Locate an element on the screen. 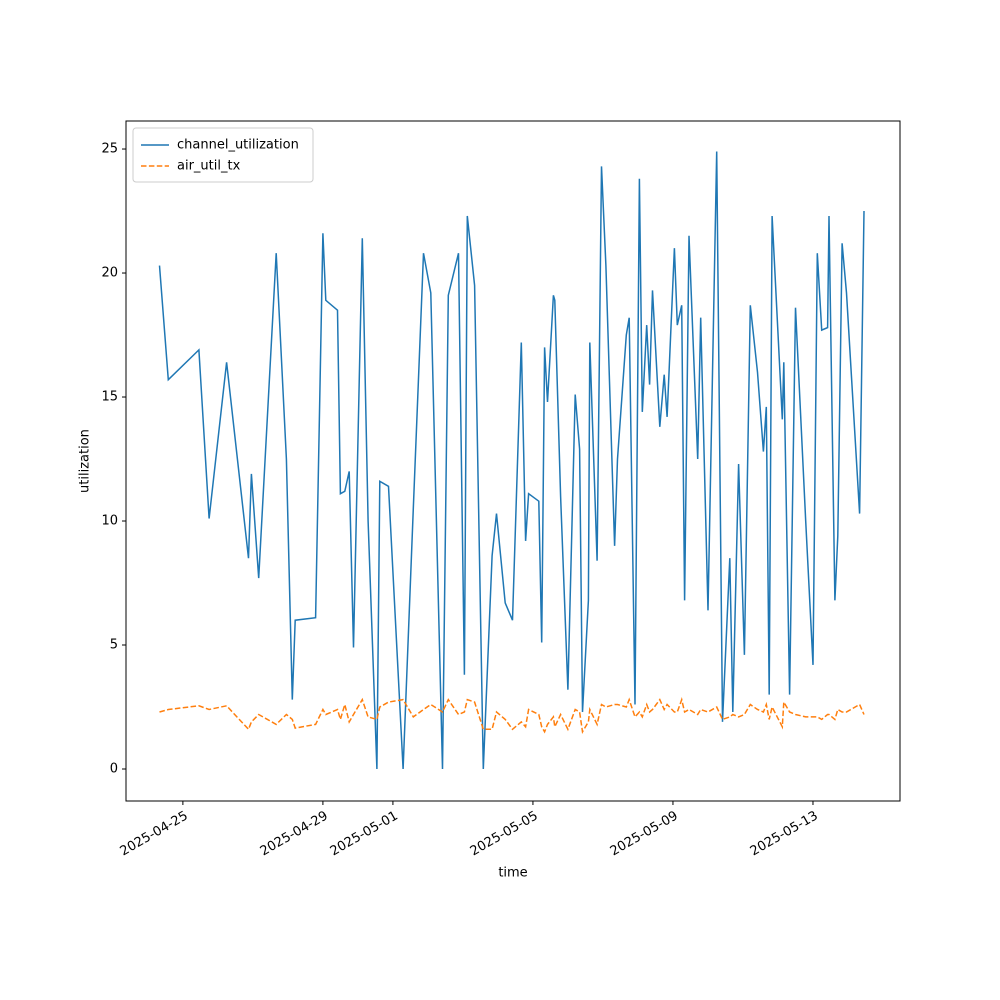 This screenshot has width=1000, height=1000. x-axis-label: time is located at coordinates (512, 873).